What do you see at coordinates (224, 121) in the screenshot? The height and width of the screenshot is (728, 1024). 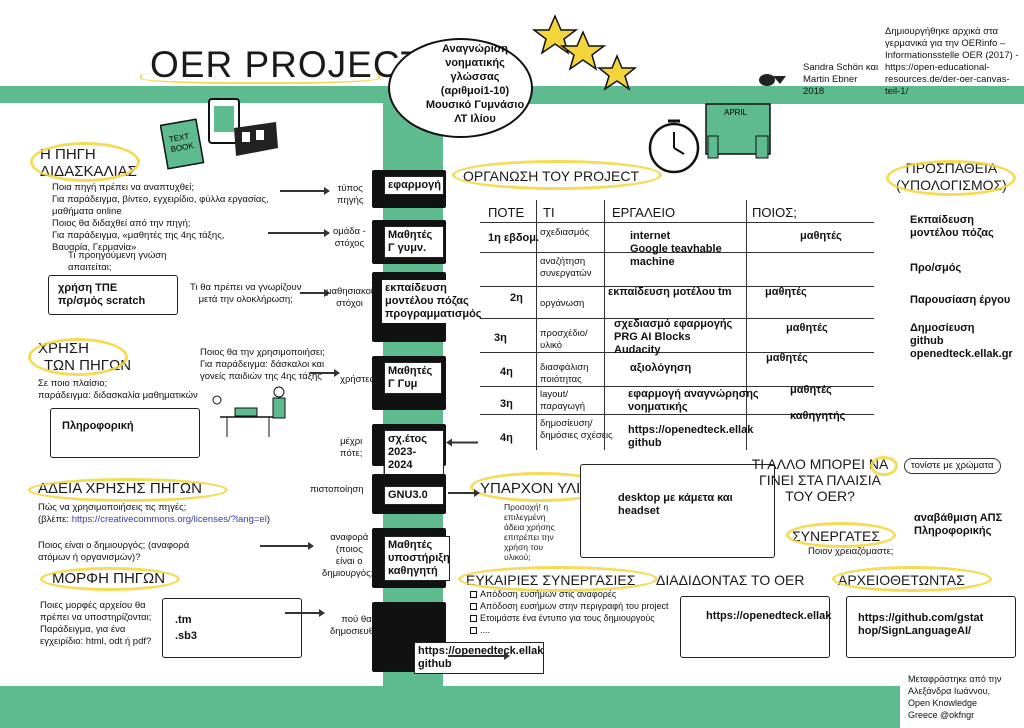 I see `tablet-icon` at bounding box center [224, 121].